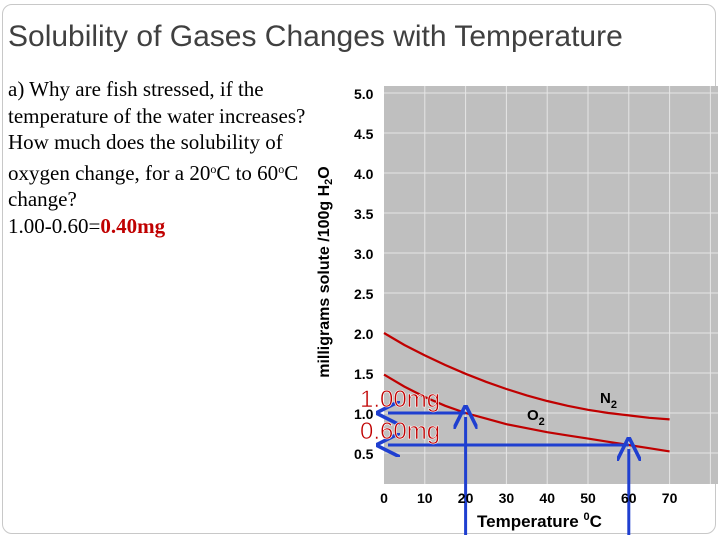  I want to click on x-axis-label: Temperature 0C, so click(539, 521).